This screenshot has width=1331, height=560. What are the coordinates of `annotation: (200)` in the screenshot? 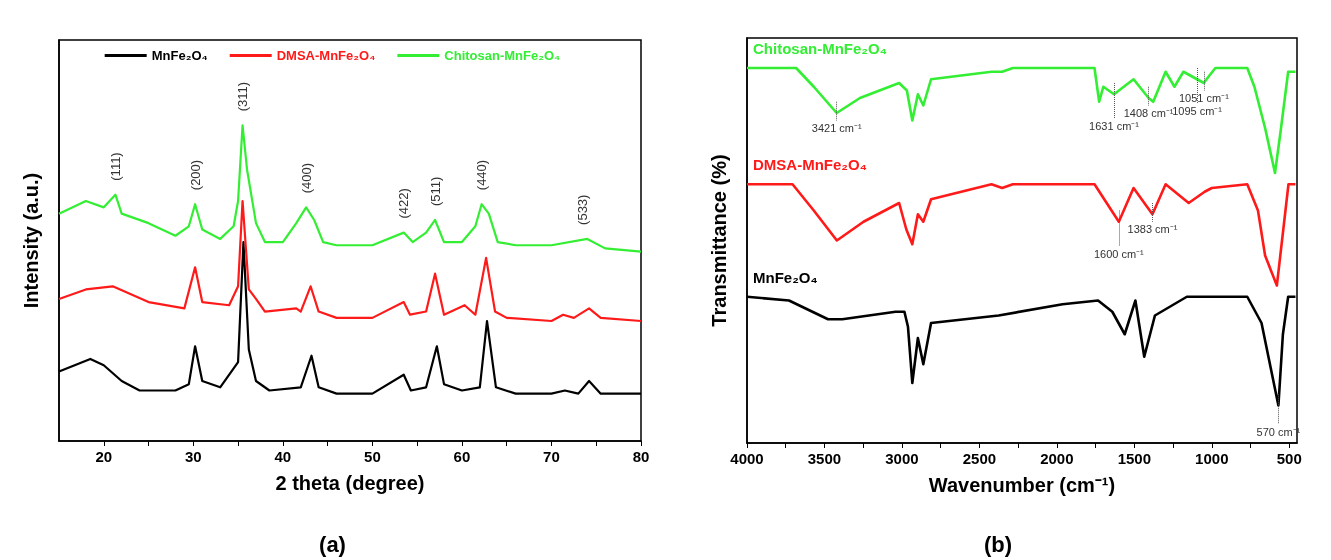 It's located at (195, 175).